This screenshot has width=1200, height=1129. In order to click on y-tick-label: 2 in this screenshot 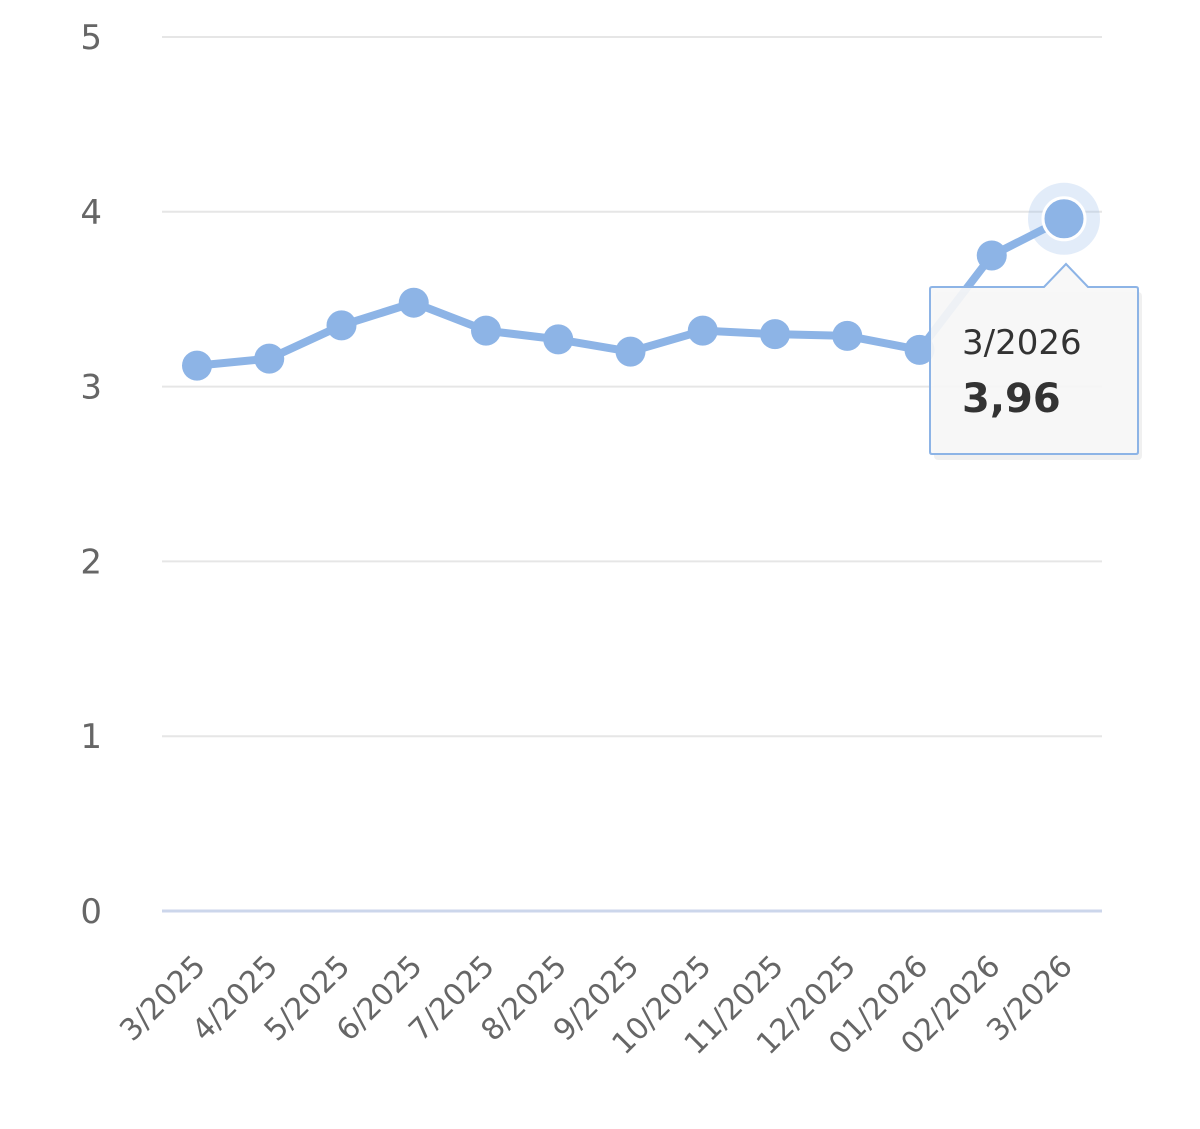, I will do `click(91, 562)`.